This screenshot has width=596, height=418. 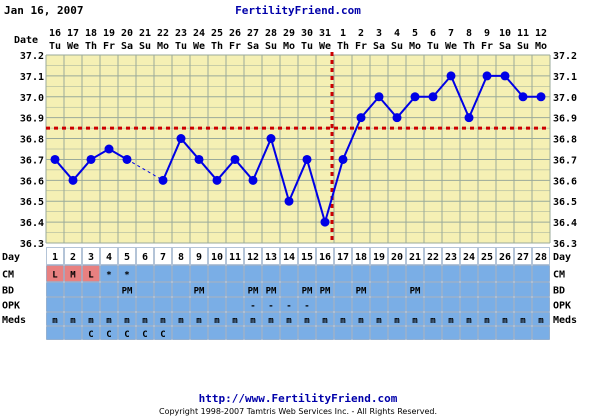 I want to click on weekday-label: Sa, so click(x=379, y=46).